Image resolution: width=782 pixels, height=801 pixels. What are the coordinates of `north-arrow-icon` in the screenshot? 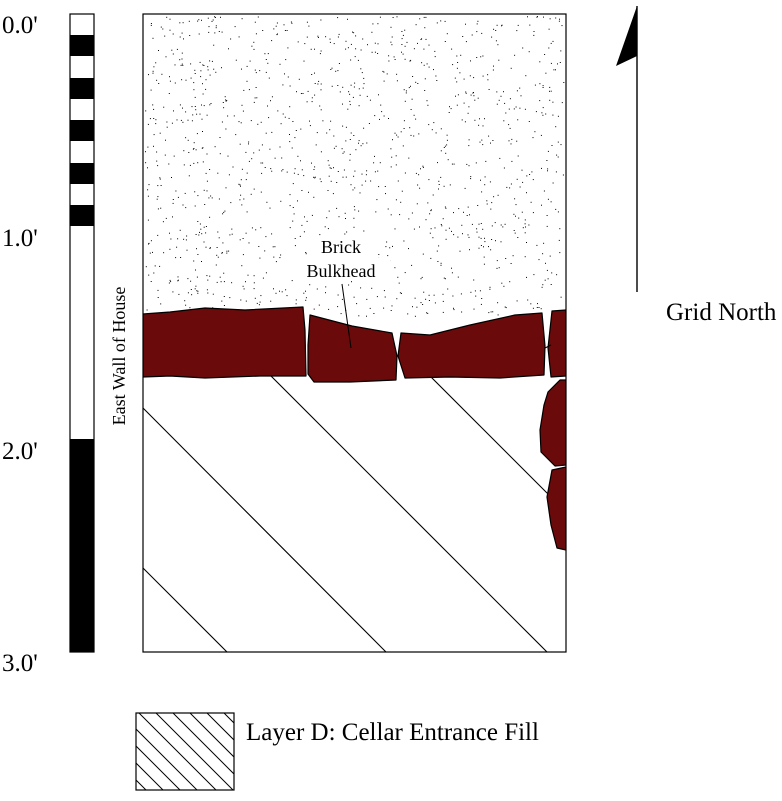 It's located at (627, 149).